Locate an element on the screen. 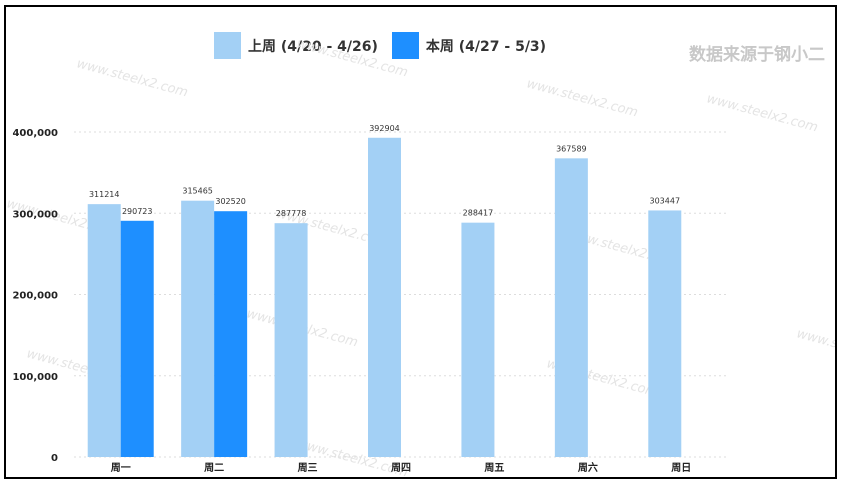  legend-swatch-last-week is located at coordinates (227, 45).